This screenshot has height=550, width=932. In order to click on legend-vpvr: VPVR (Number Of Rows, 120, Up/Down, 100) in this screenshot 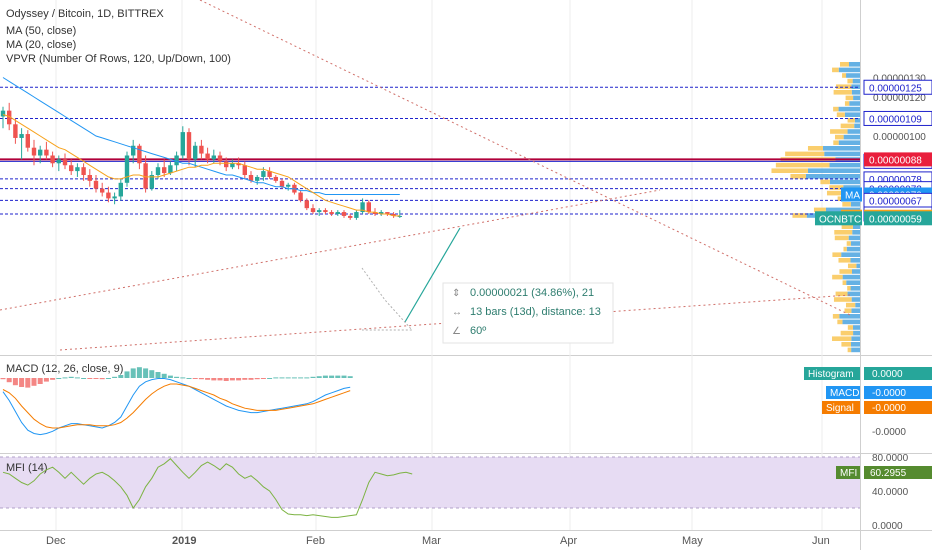, I will do `click(118, 59)`.